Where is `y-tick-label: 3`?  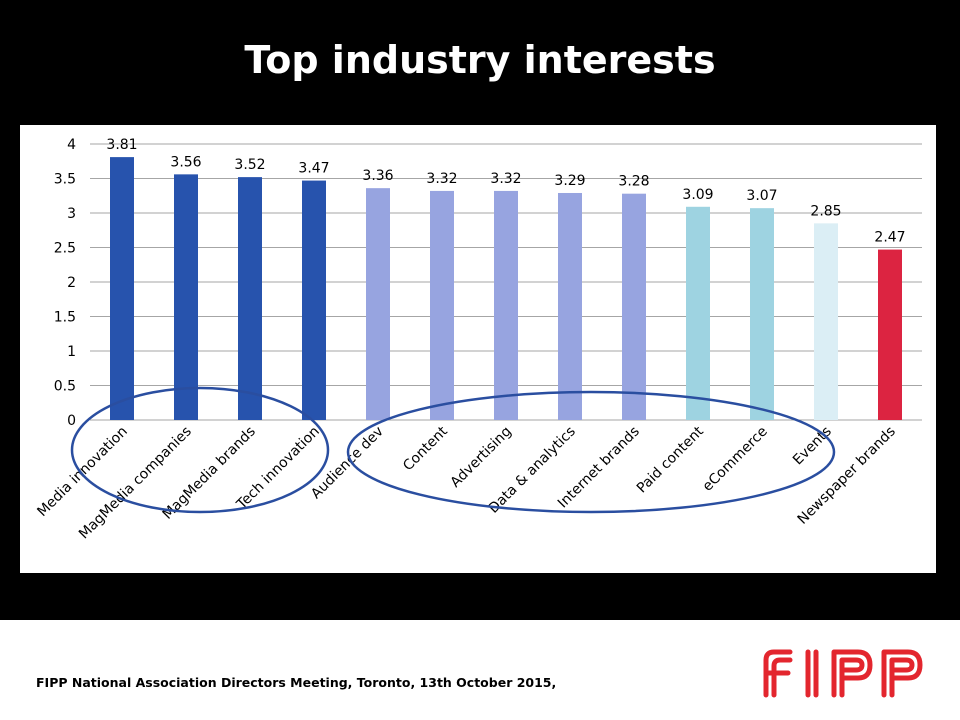
y-tick-label: 3 is located at coordinates (71, 214).